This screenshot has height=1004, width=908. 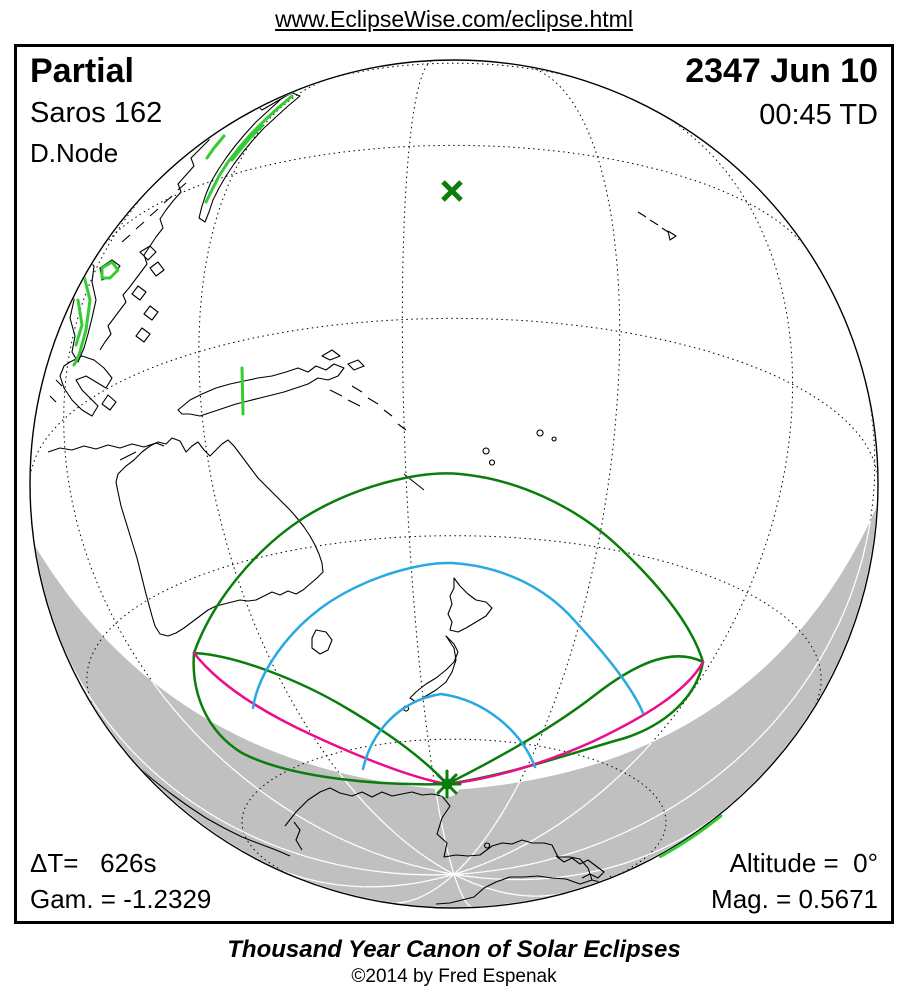 I want to click on star-center, so click(x=447, y=784).